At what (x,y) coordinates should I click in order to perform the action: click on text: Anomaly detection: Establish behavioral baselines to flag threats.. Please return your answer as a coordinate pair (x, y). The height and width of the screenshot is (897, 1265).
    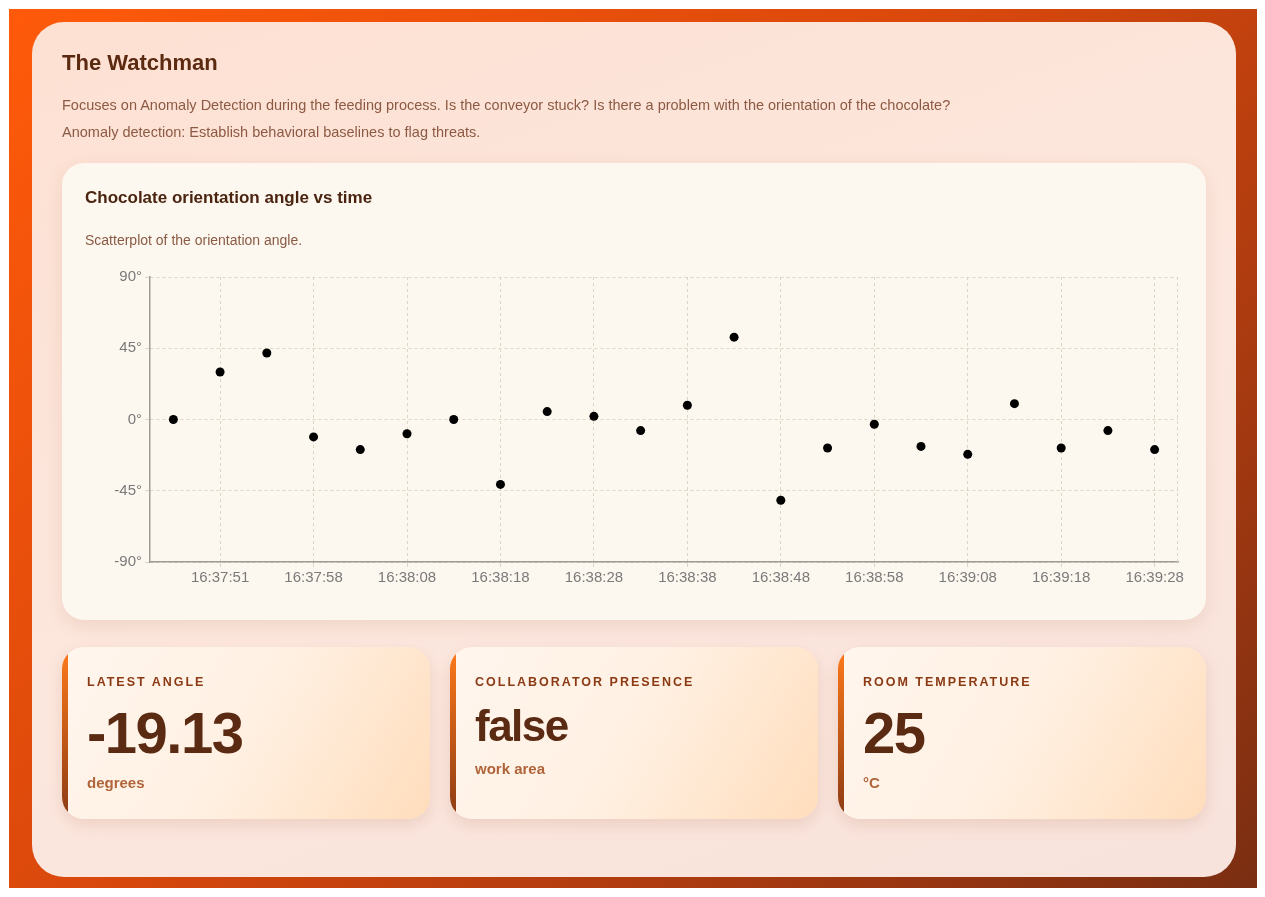
    Looking at the image, I should click on (272, 132).